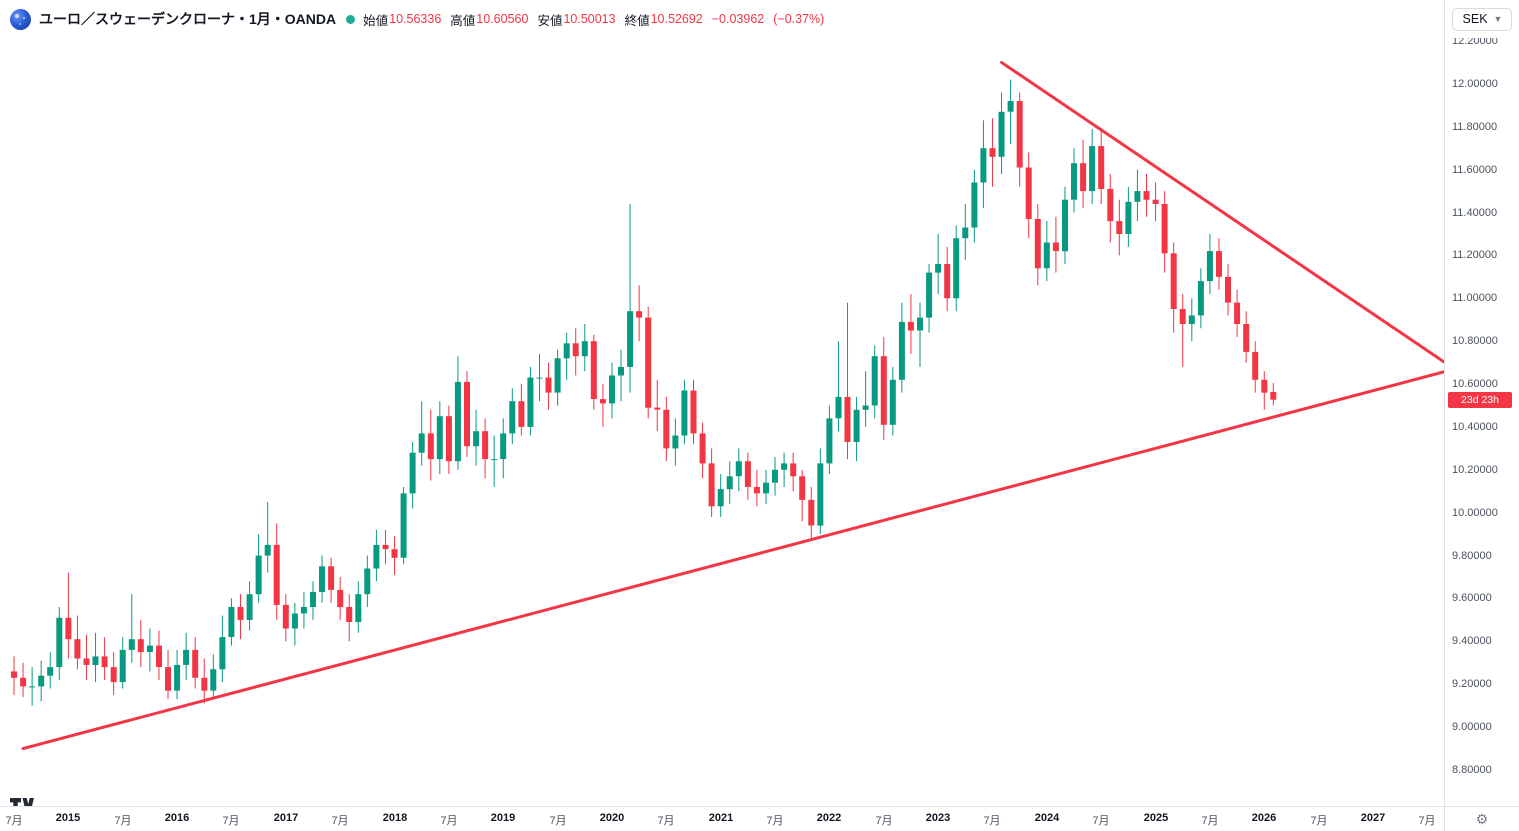 The height and width of the screenshot is (831, 1519). What do you see at coordinates (738, 19) in the screenshot?
I see `change-value: −0.03962` at bounding box center [738, 19].